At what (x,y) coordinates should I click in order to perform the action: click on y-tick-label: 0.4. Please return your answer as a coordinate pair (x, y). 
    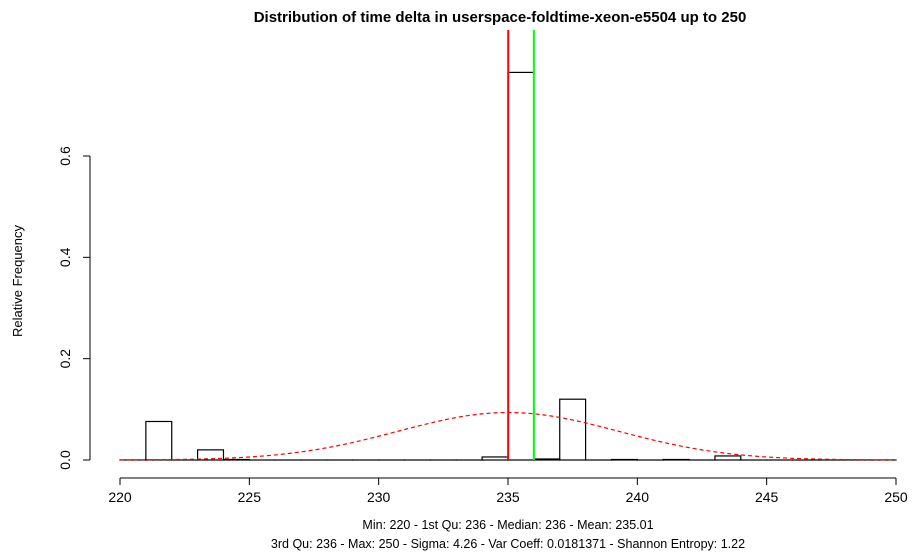
    Looking at the image, I should click on (65, 257).